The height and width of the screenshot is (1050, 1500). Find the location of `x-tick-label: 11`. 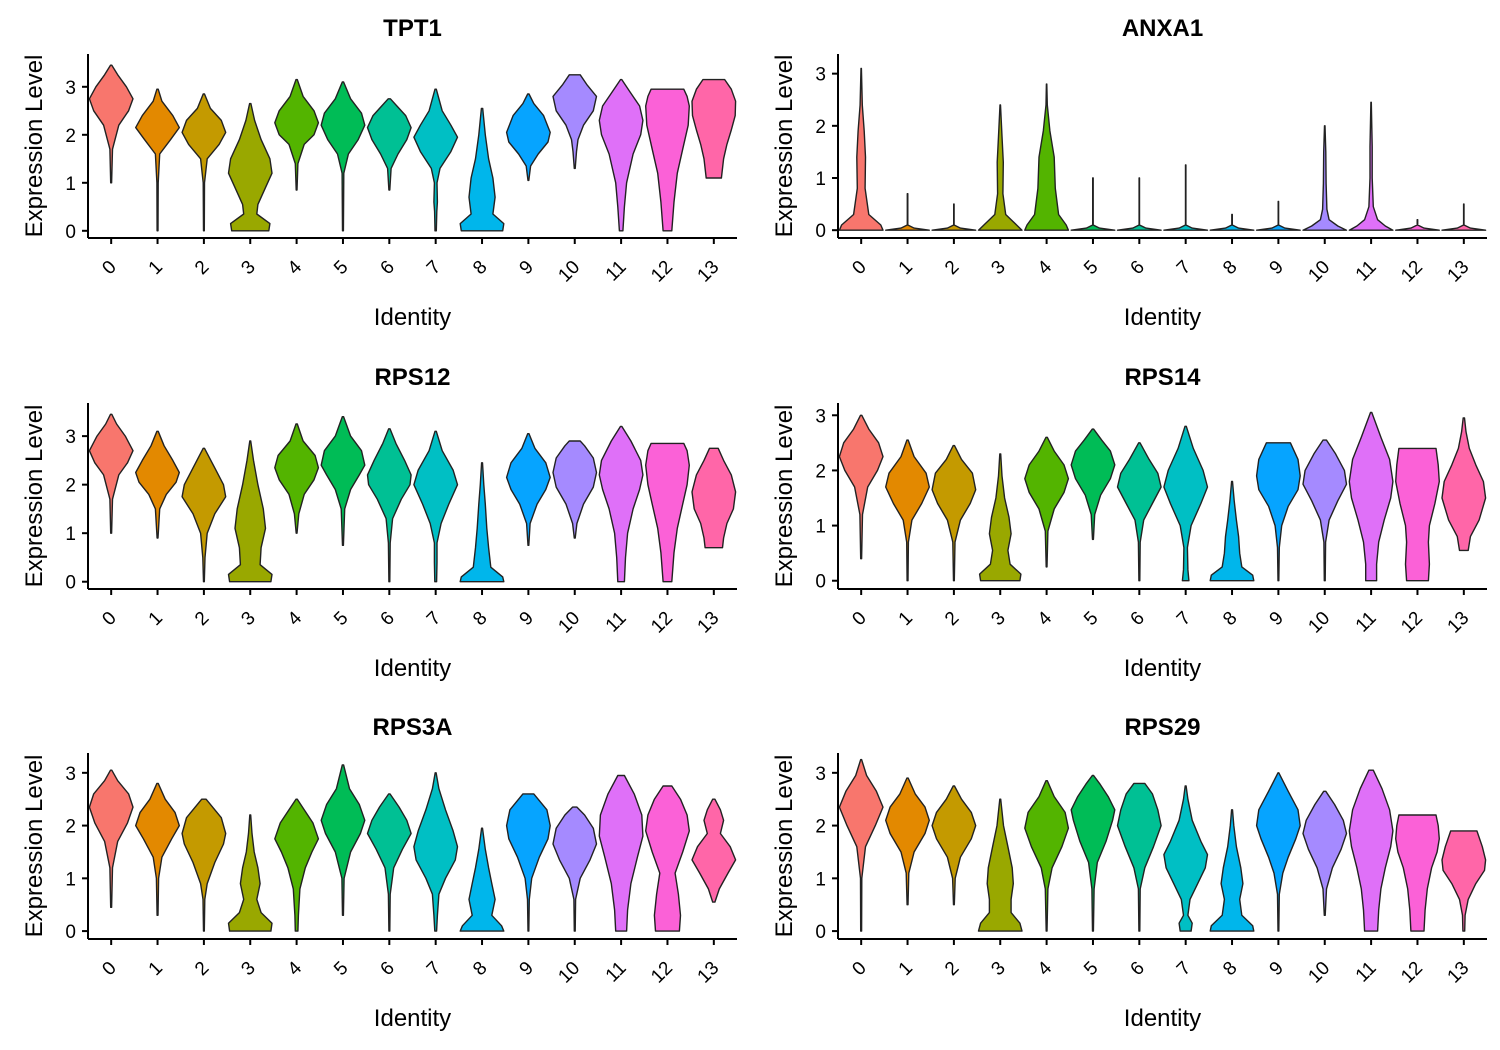

x-tick-label: 11 is located at coordinates (616, 271).